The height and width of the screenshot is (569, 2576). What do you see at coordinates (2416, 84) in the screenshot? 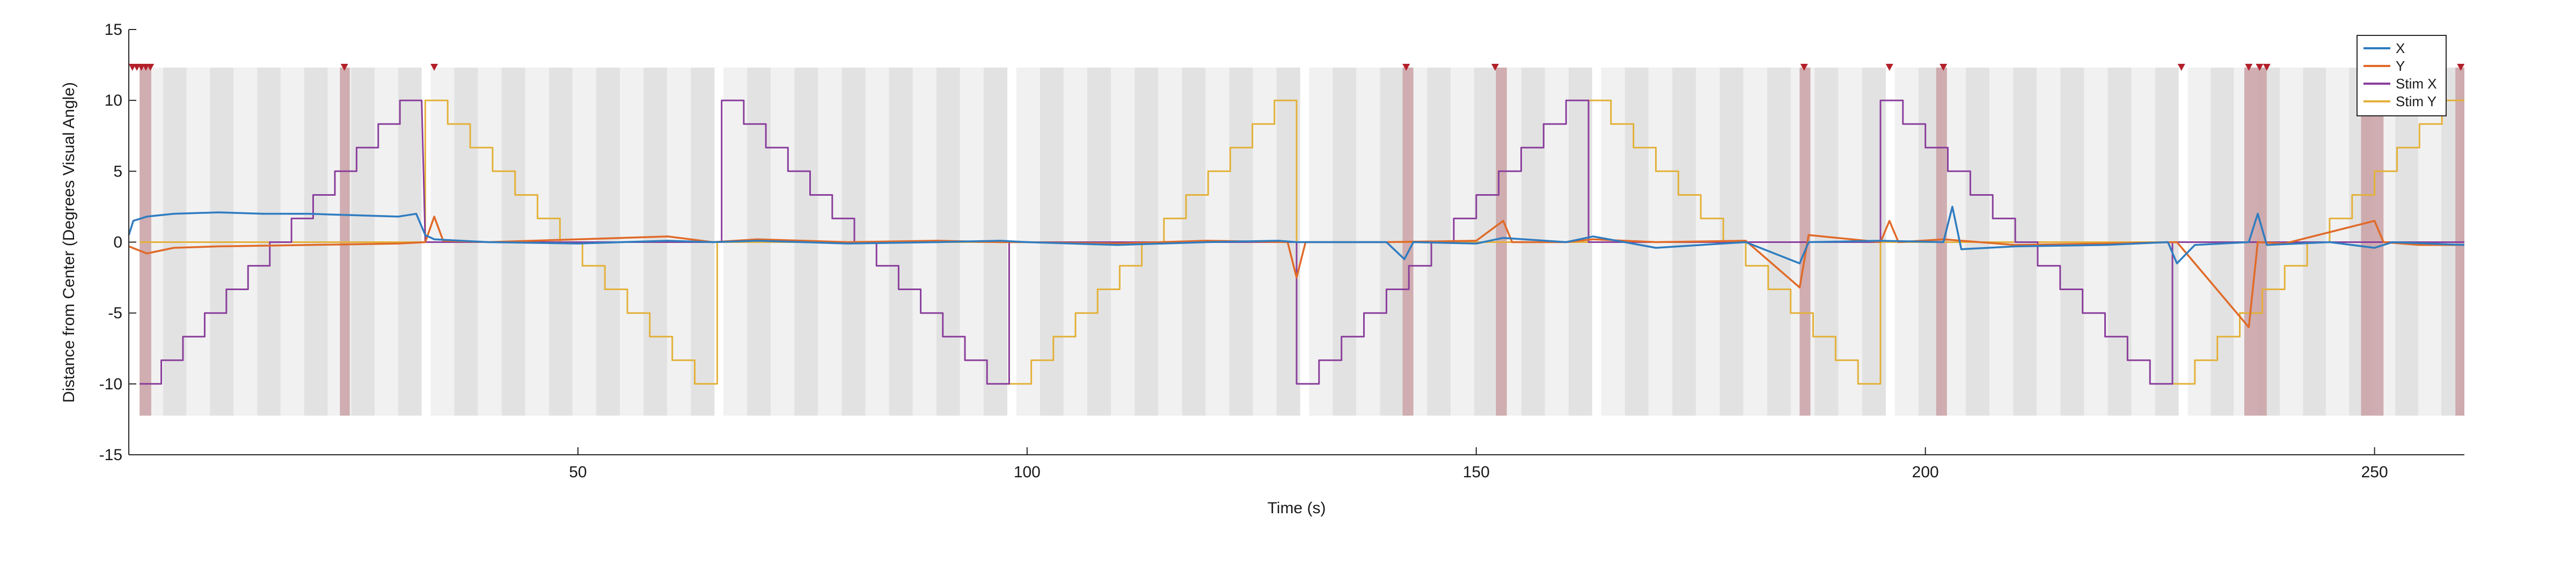
I see `legend-label: Stim X` at bounding box center [2416, 84].